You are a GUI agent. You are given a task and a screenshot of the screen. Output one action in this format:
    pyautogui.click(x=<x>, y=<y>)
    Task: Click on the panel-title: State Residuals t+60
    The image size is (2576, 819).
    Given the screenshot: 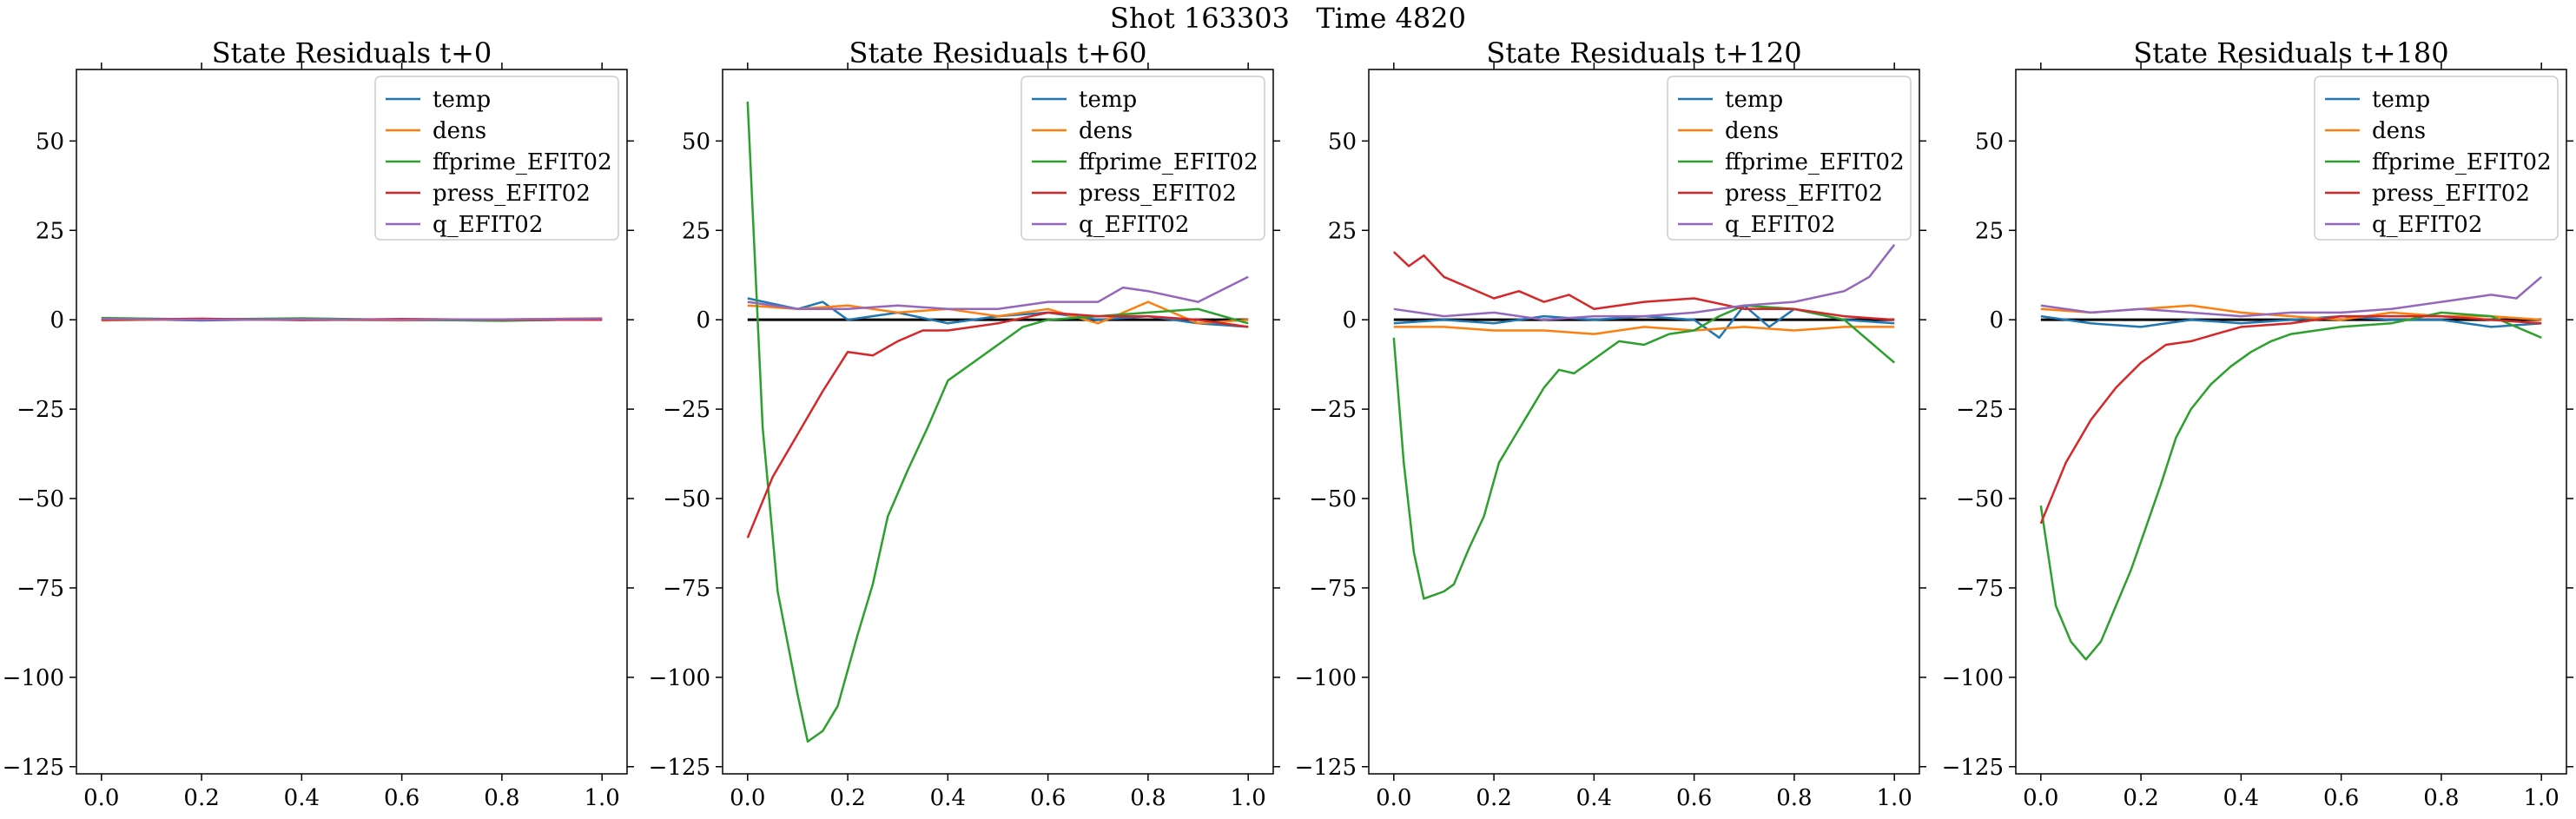 What is the action you would take?
    pyautogui.click(x=998, y=52)
    